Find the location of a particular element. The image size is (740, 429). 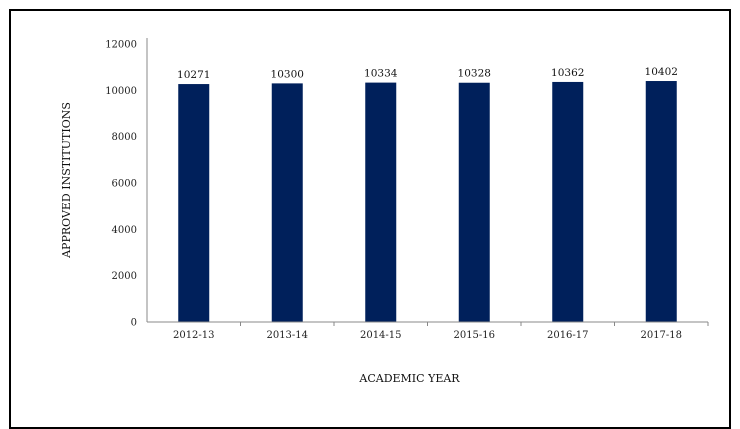

y-tick-label: 2000 is located at coordinates (124, 276).